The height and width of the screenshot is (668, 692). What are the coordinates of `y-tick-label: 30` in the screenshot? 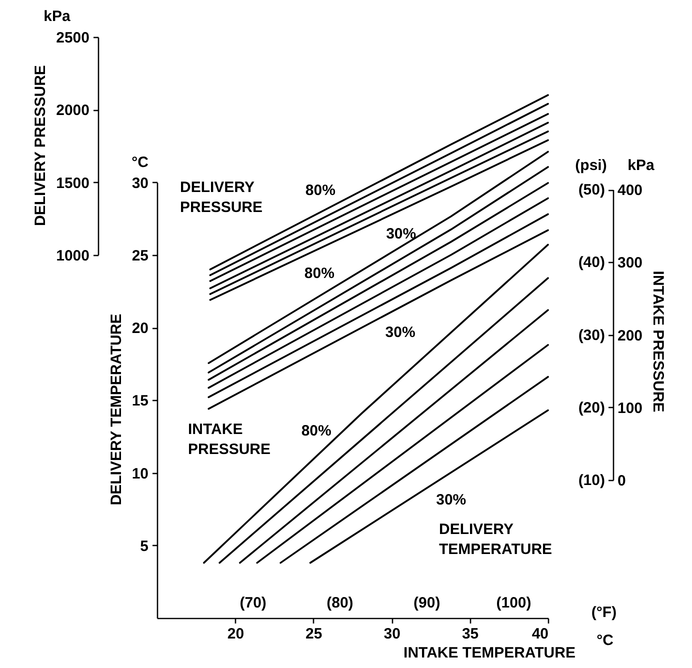 It's located at (140, 183).